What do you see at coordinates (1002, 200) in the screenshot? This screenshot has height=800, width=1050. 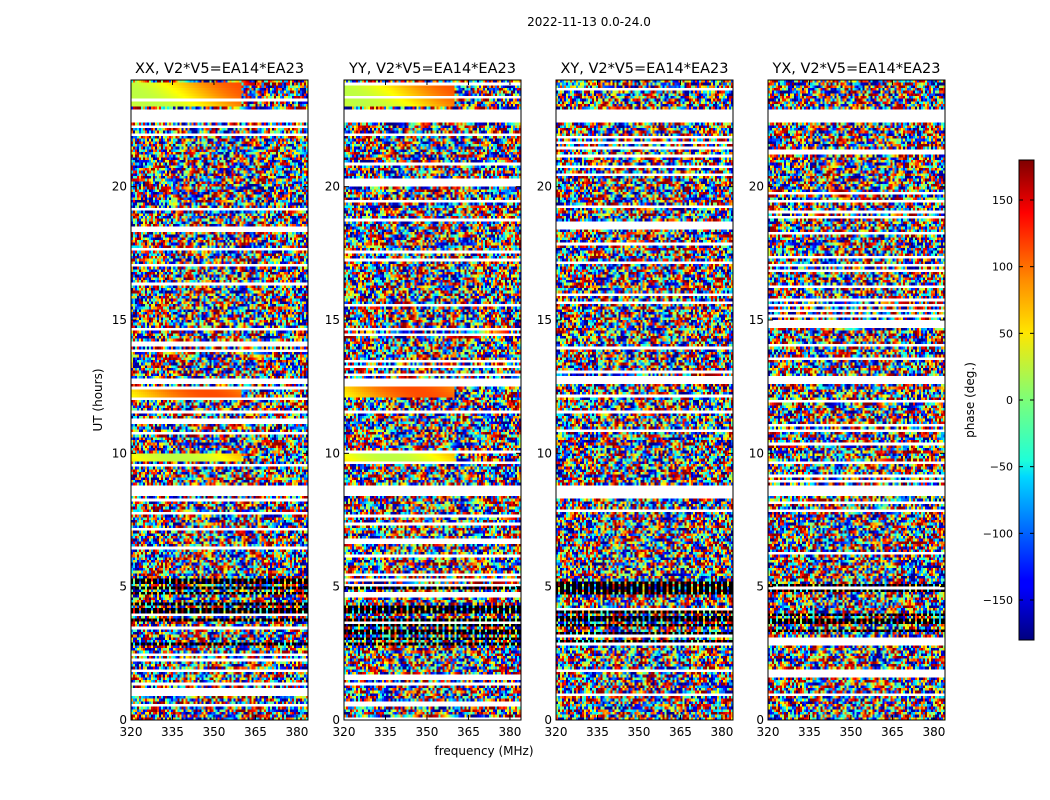 I see `colorbar-tick-label: 150` at bounding box center [1002, 200].